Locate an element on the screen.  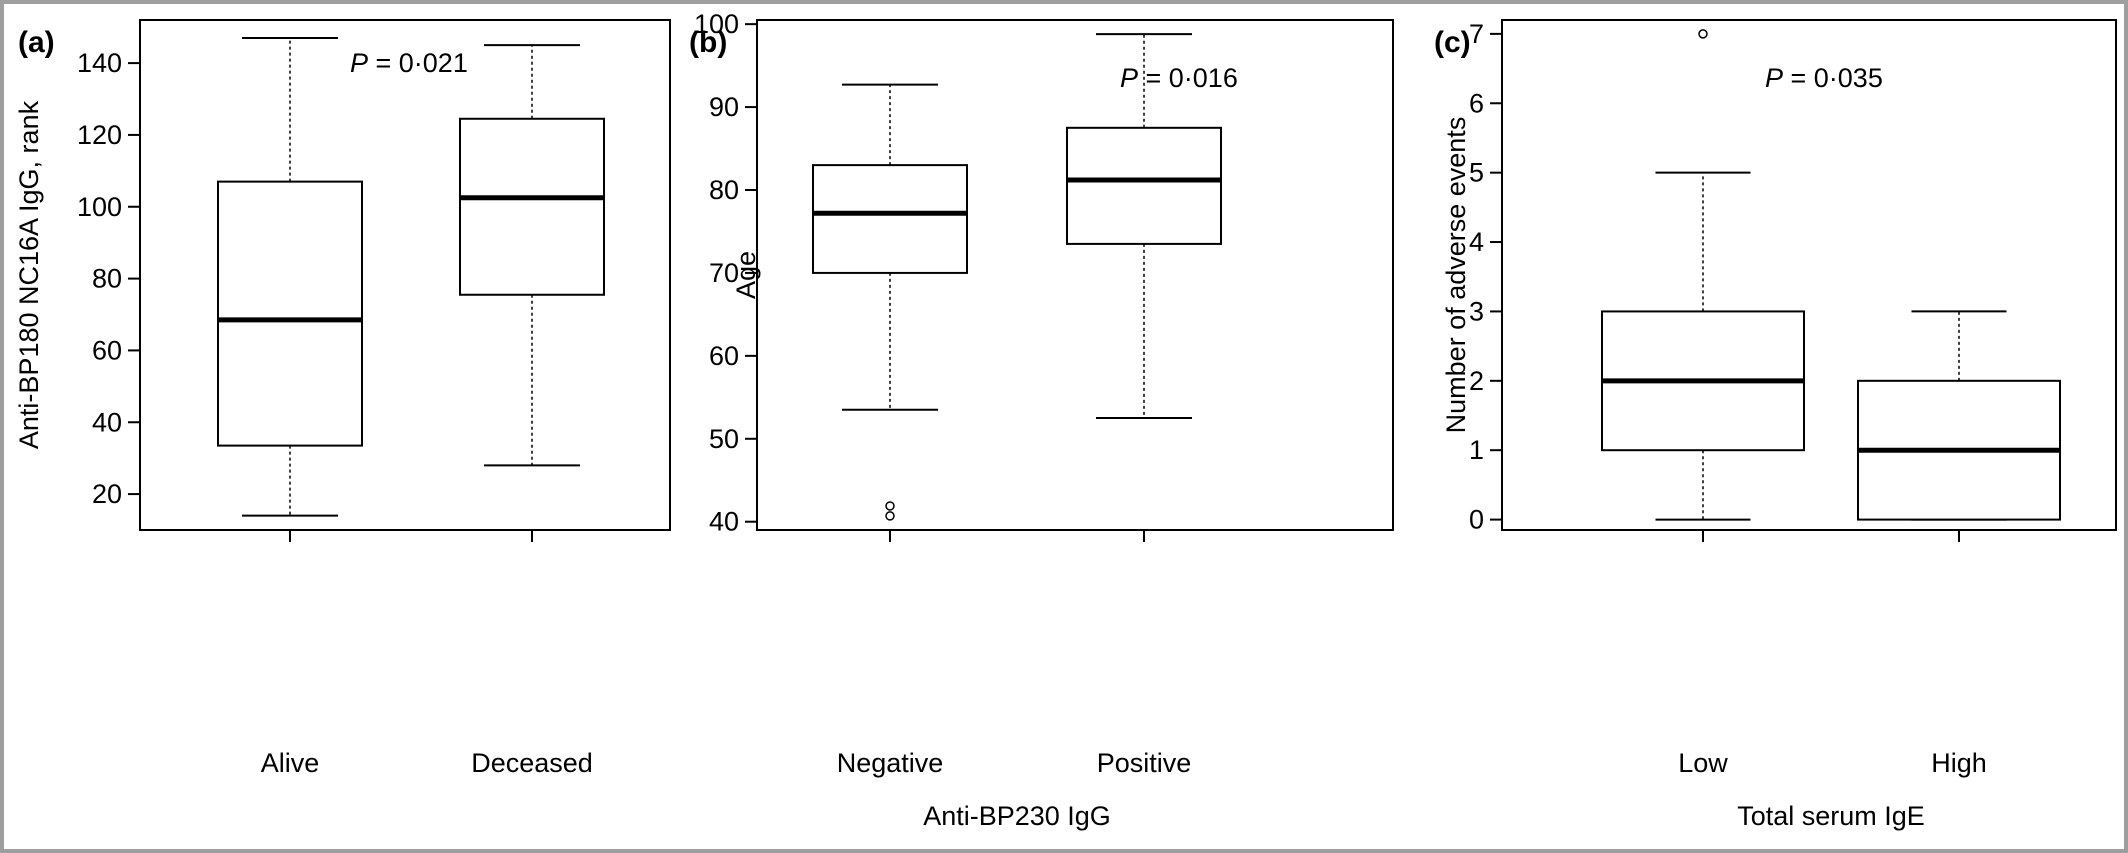
panel-label: (c) is located at coordinates (1452, 42).